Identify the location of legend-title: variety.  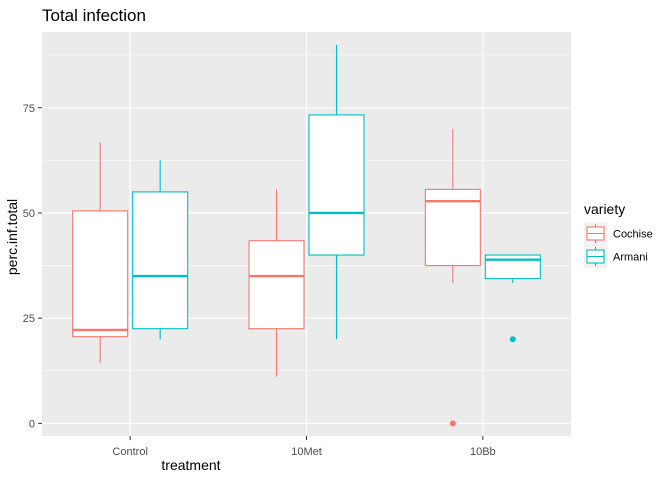
(604, 209).